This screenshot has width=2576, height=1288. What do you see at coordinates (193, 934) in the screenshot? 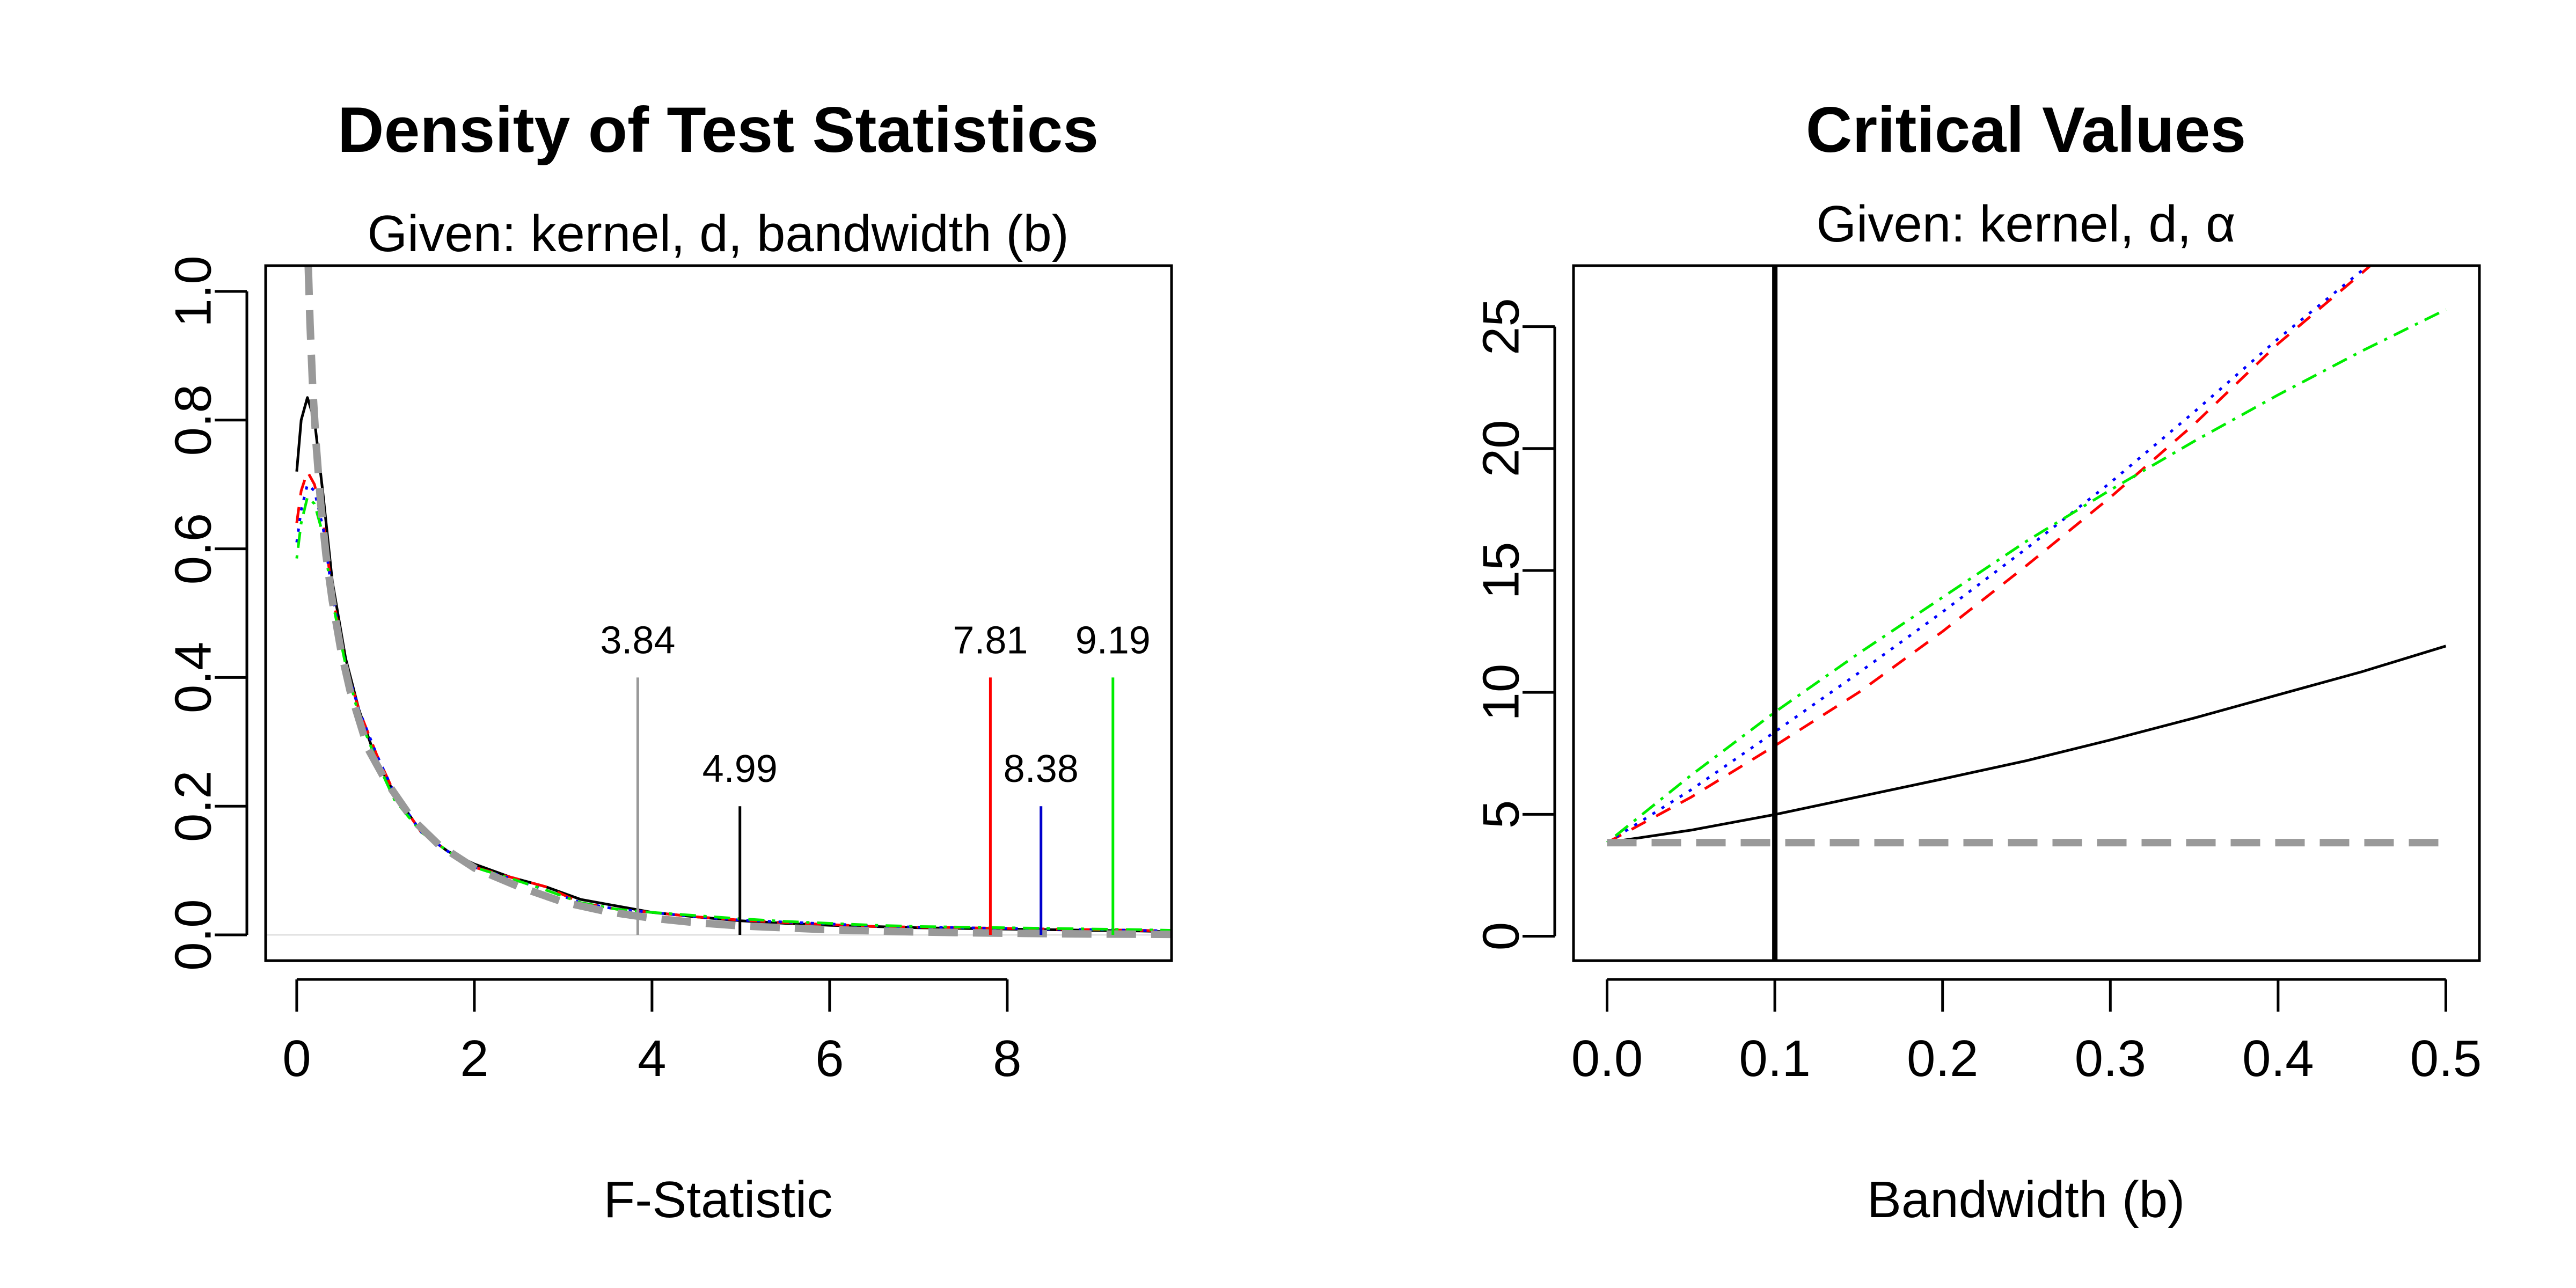
I see `y-tick-label: 0.0` at bounding box center [193, 934].